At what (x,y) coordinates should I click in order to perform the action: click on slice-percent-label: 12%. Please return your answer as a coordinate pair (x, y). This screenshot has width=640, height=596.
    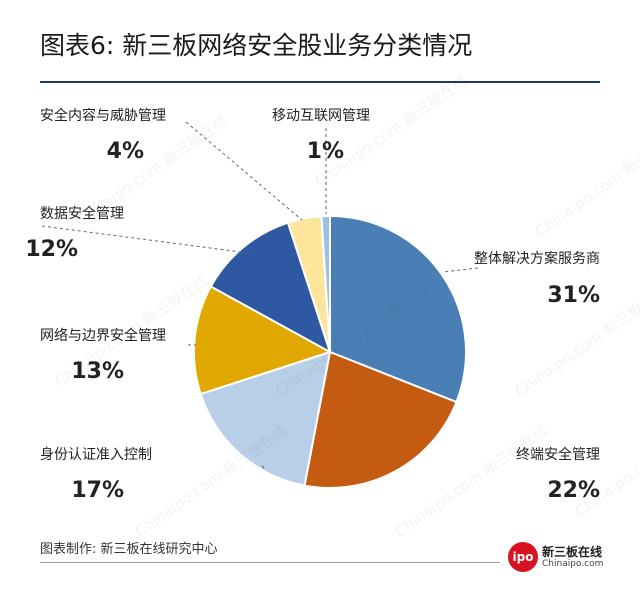
    Looking at the image, I should click on (51, 249).